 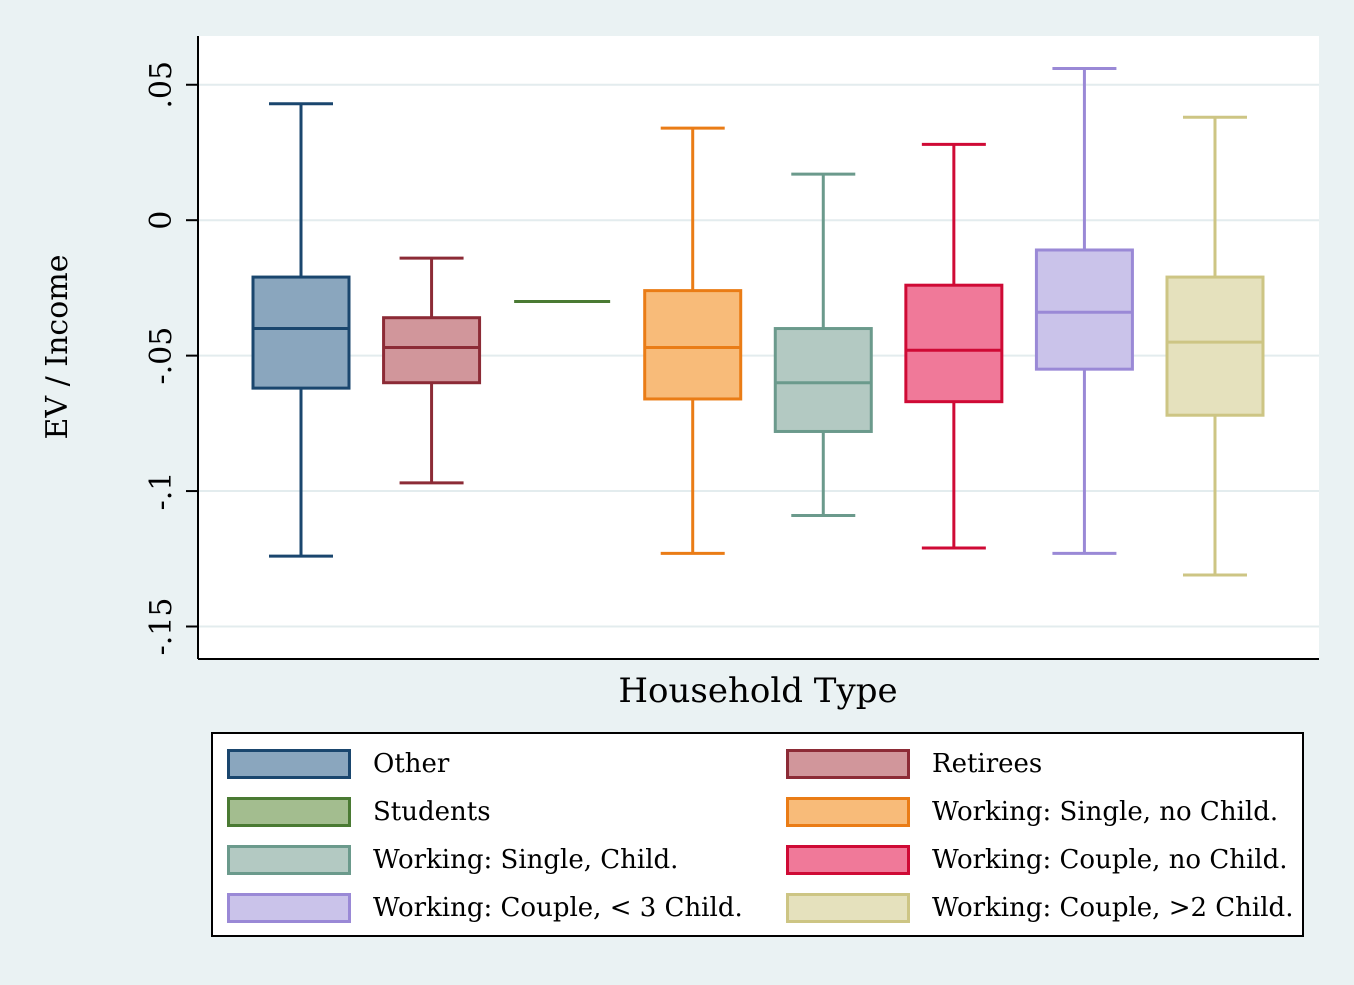 I want to click on legend-item-4: Working: Single, Child., so click(x=452, y=860).